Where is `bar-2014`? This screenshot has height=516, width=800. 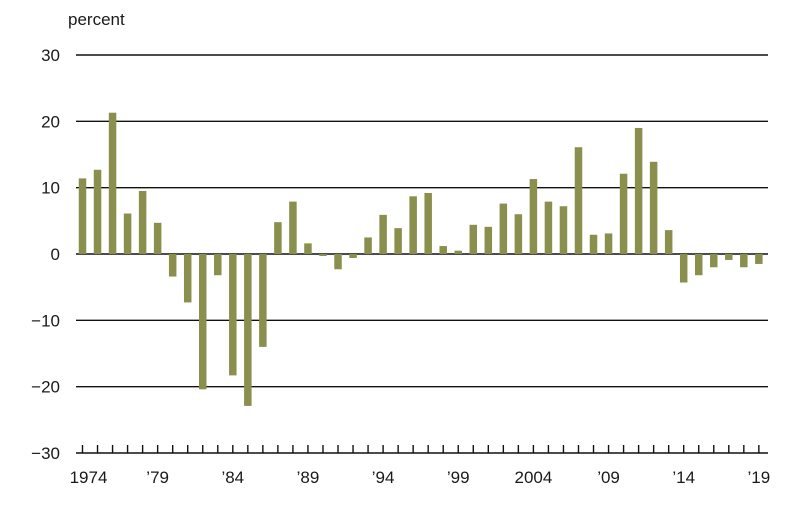 bar-2014 is located at coordinates (683, 268).